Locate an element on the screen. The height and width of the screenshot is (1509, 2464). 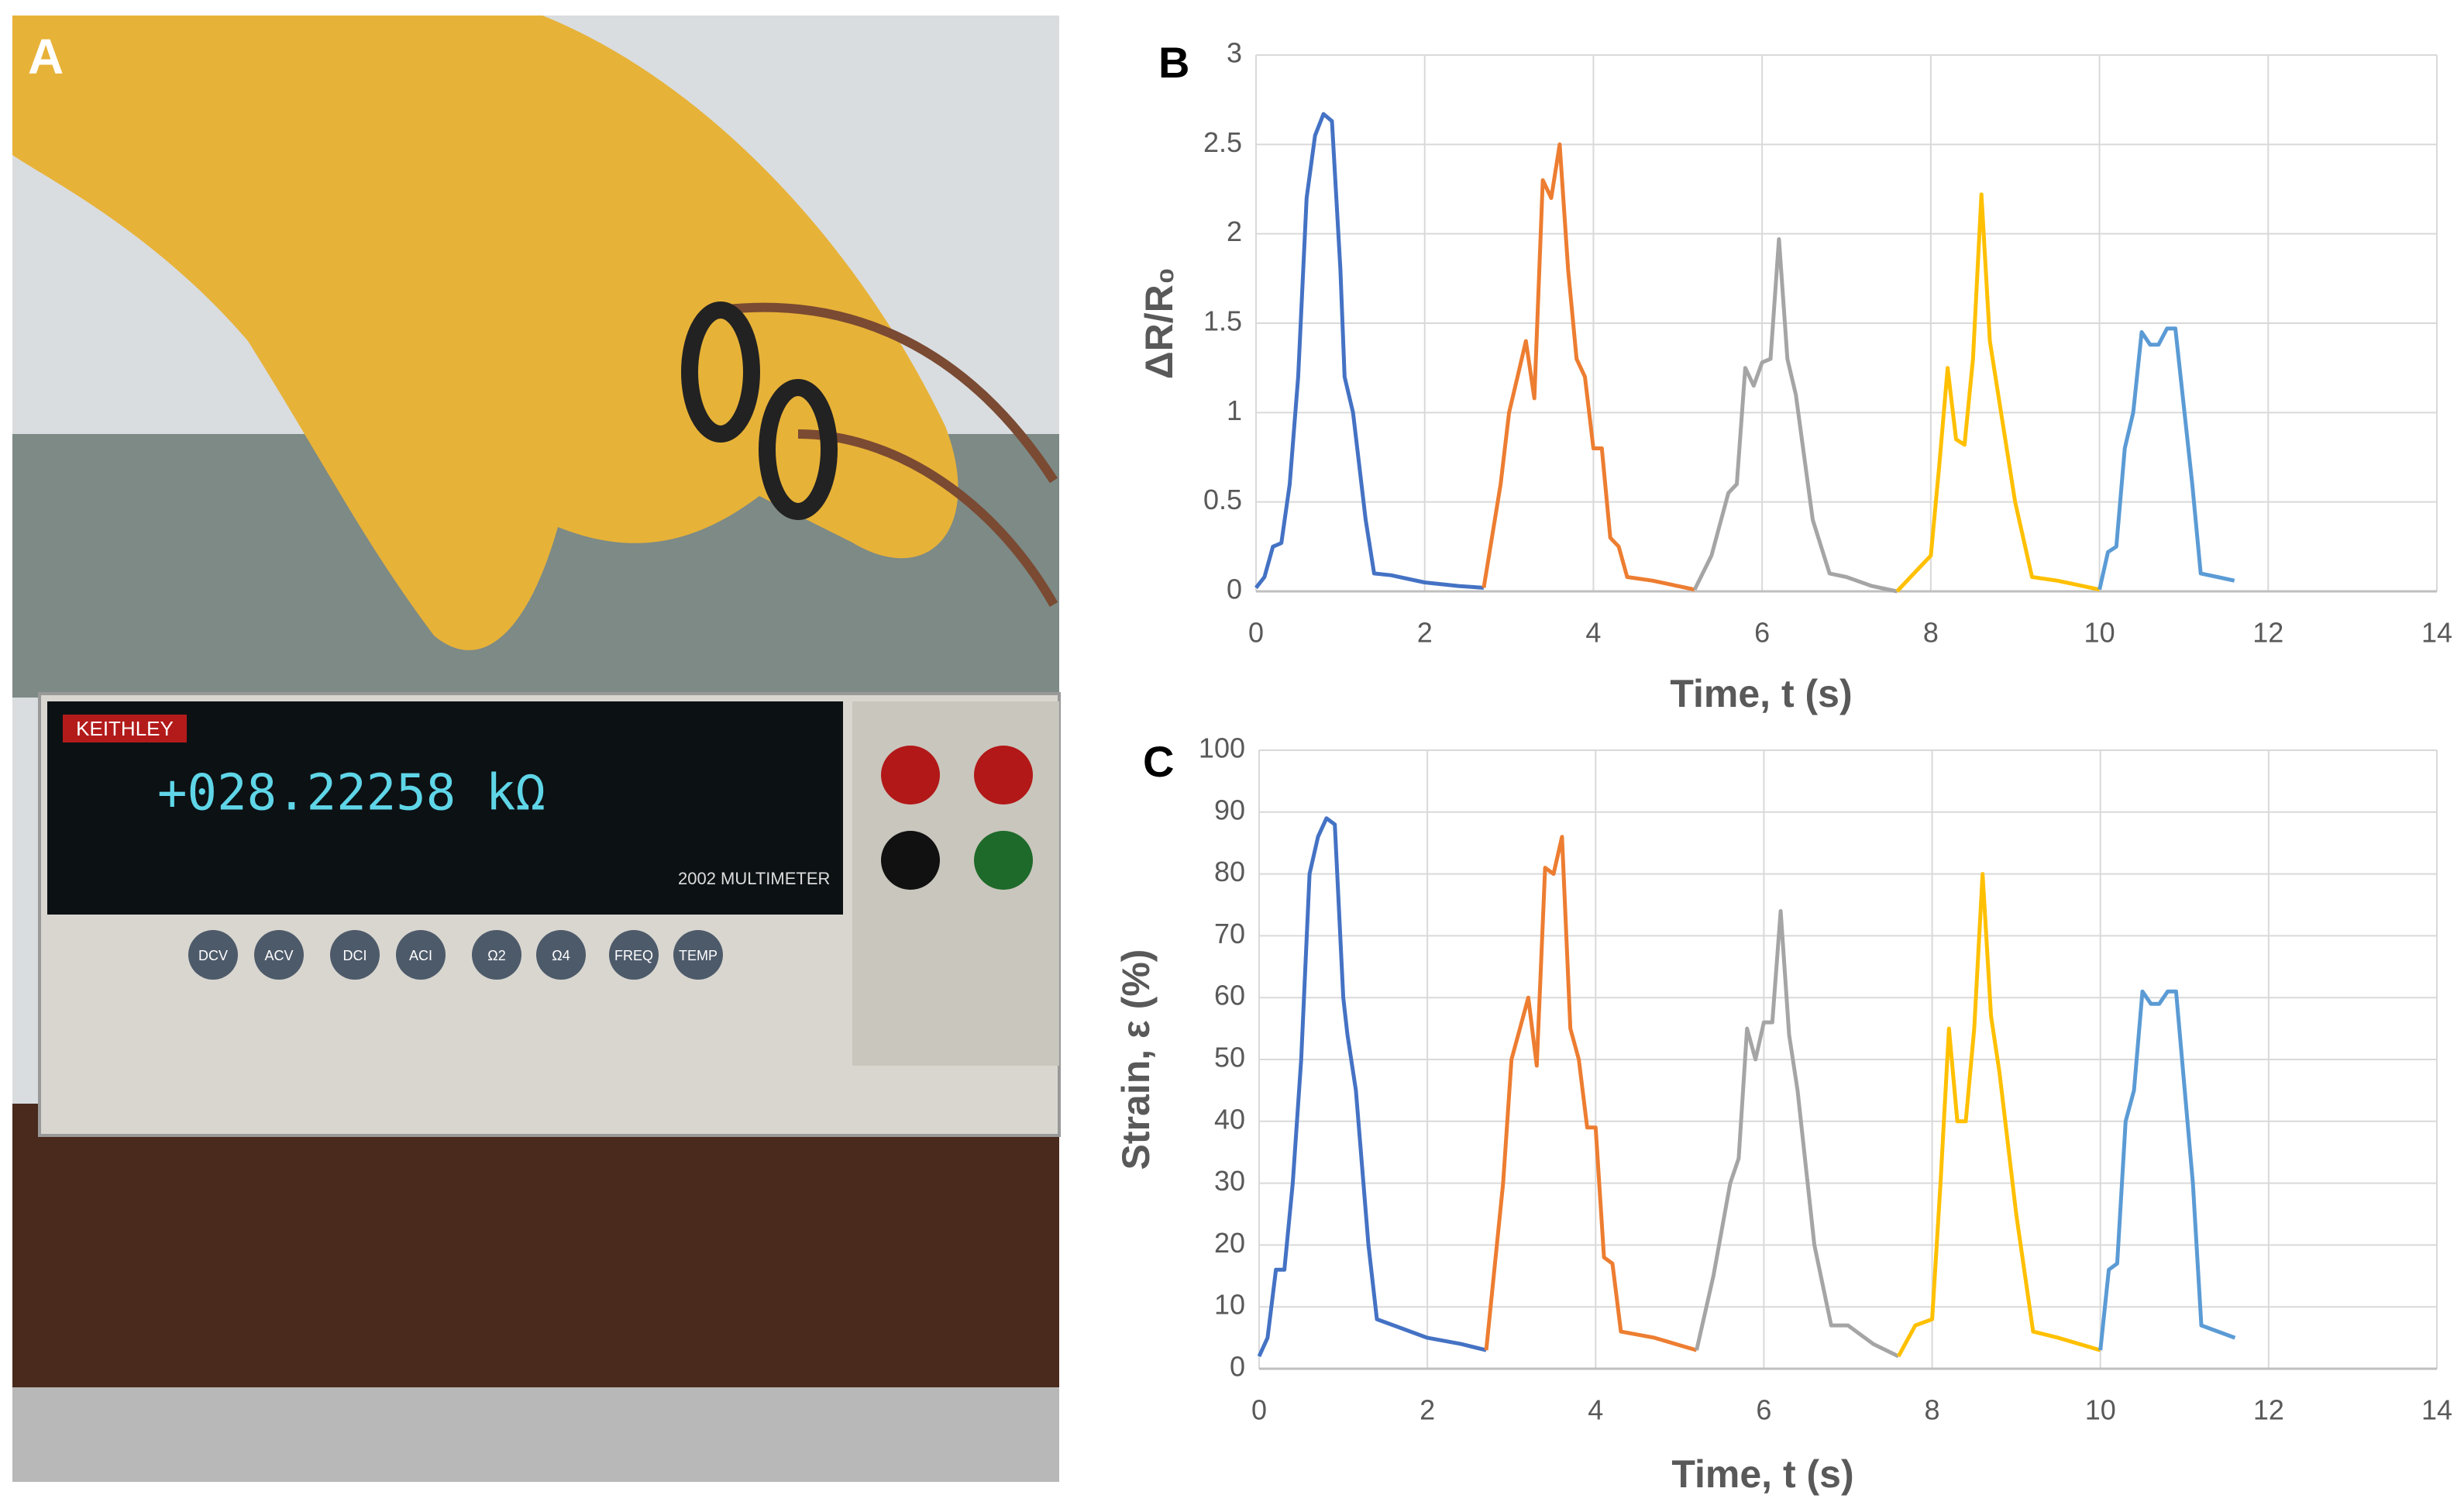
button-label: Ω4 is located at coordinates (561, 955).